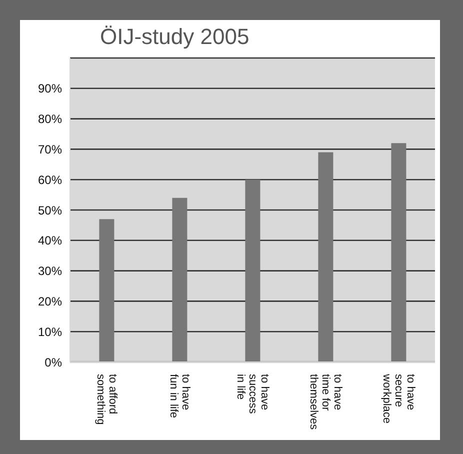 This screenshot has width=463, height=454. What do you see at coordinates (50, 210) in the screenshot?
I see `y-tick-label: 50%` at bounding box center [50, 210].